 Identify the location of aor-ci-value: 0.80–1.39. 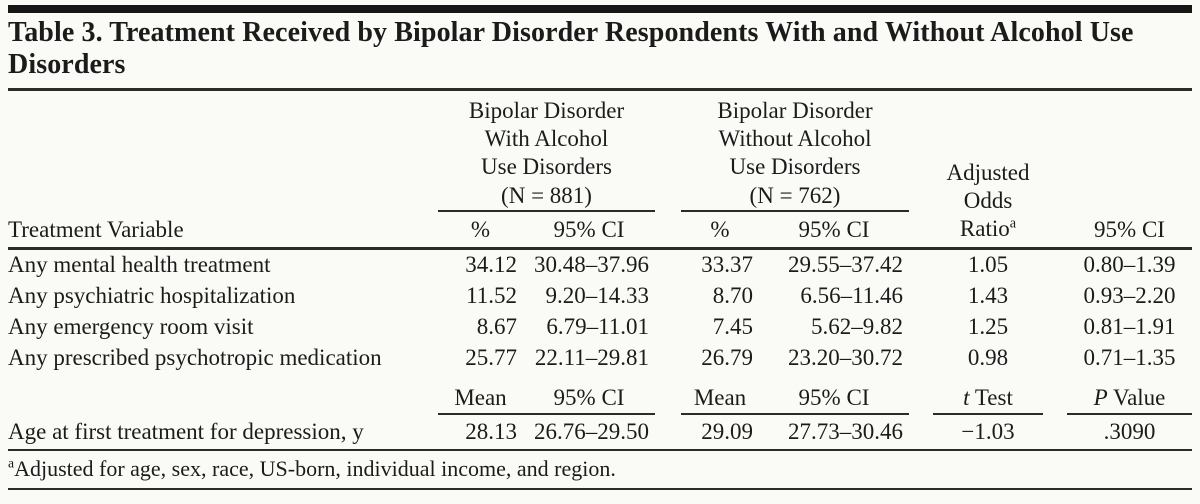
(1129, 264).